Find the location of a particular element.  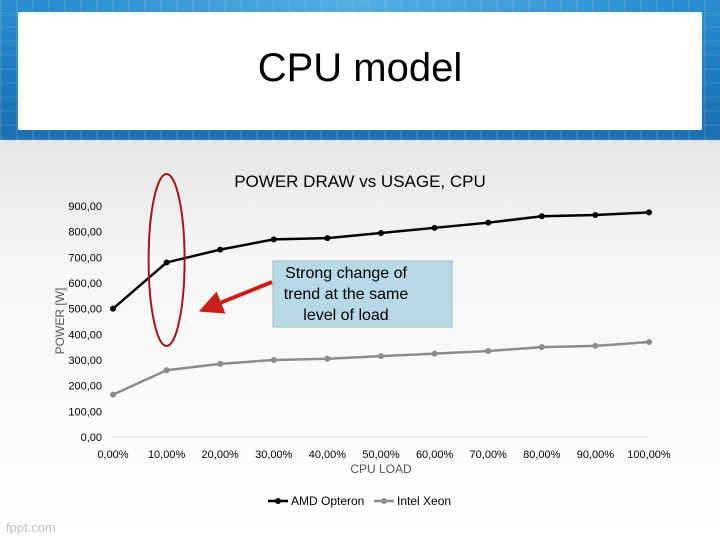

annotation-box is located at coordinates (362, 294).